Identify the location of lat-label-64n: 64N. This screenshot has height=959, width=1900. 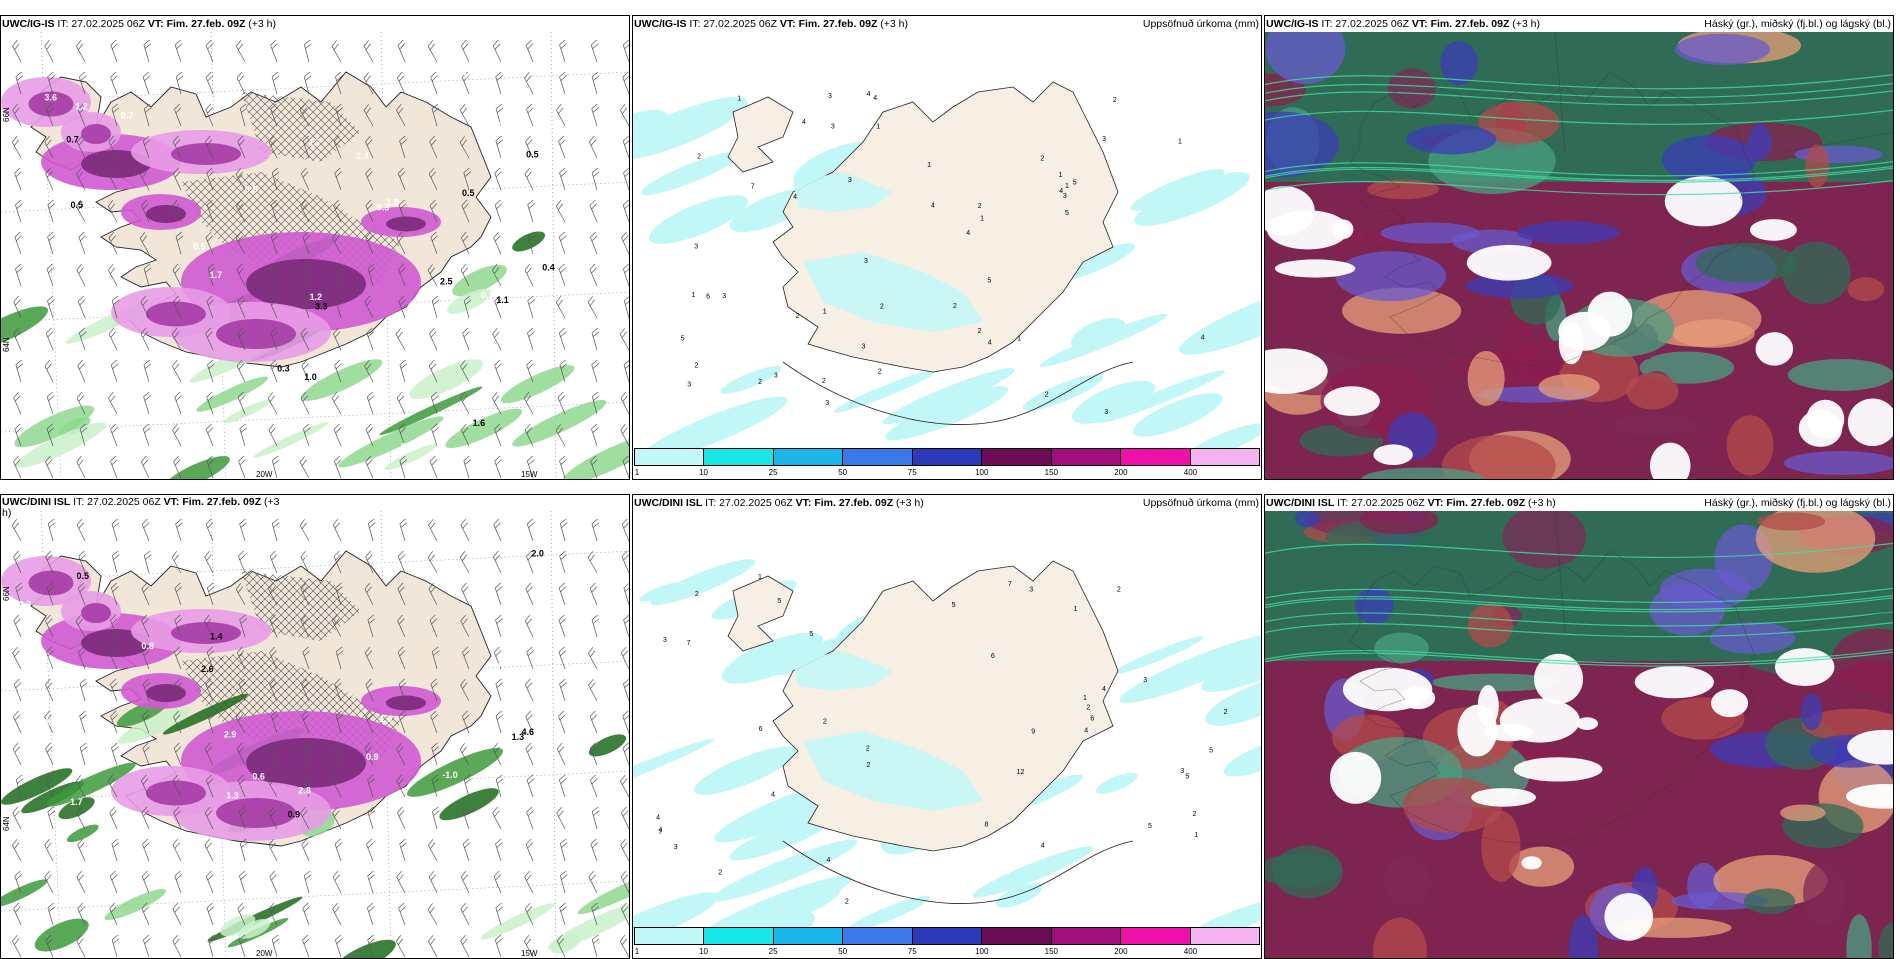
(6, 823).